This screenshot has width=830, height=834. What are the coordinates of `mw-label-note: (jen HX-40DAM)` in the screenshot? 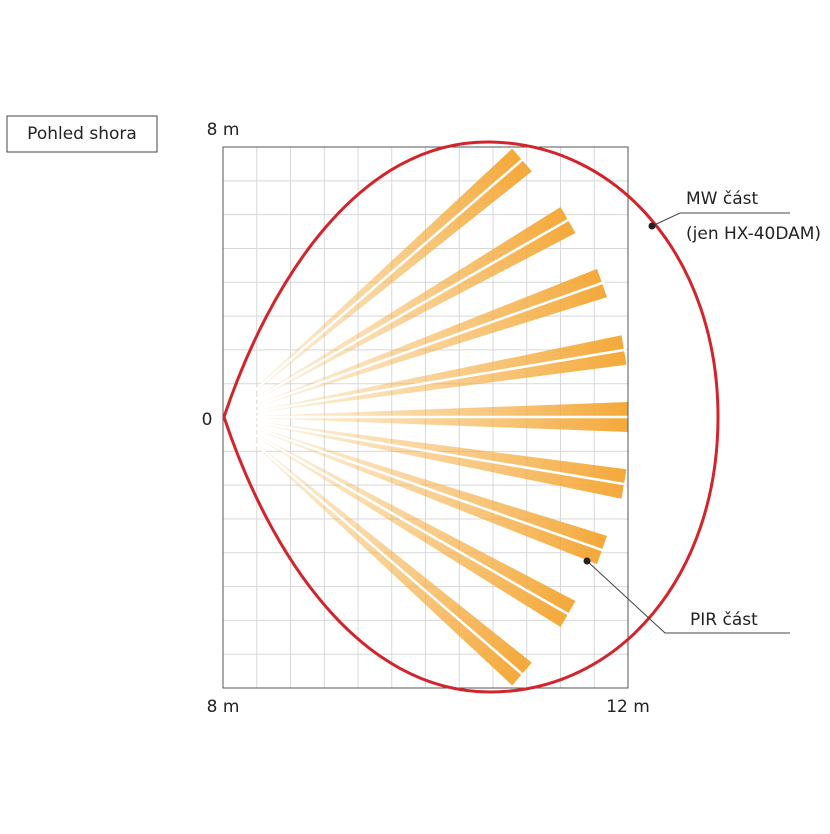 It's located at (753, 234).